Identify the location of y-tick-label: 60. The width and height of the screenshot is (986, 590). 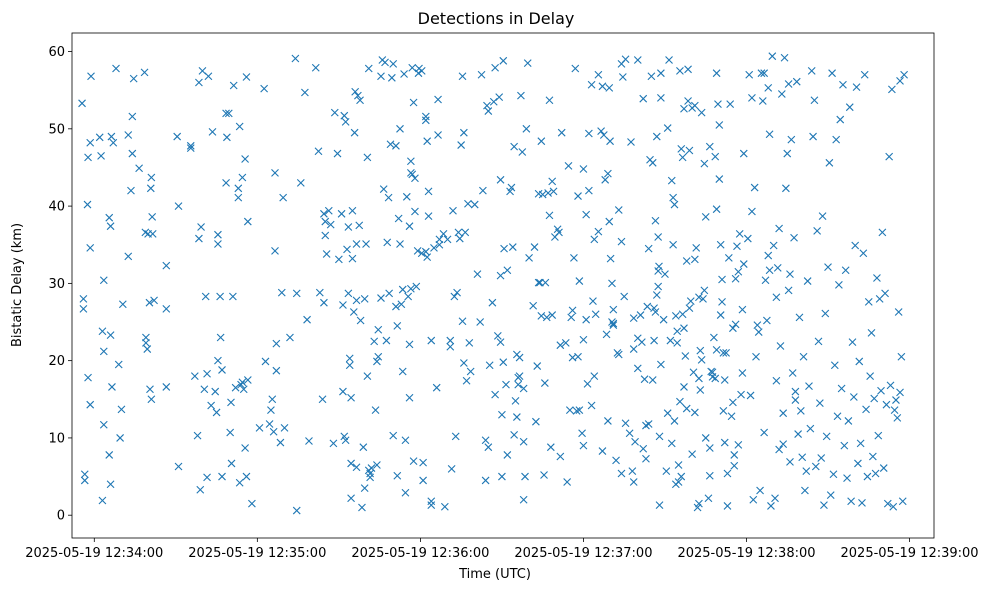
(56, 52).